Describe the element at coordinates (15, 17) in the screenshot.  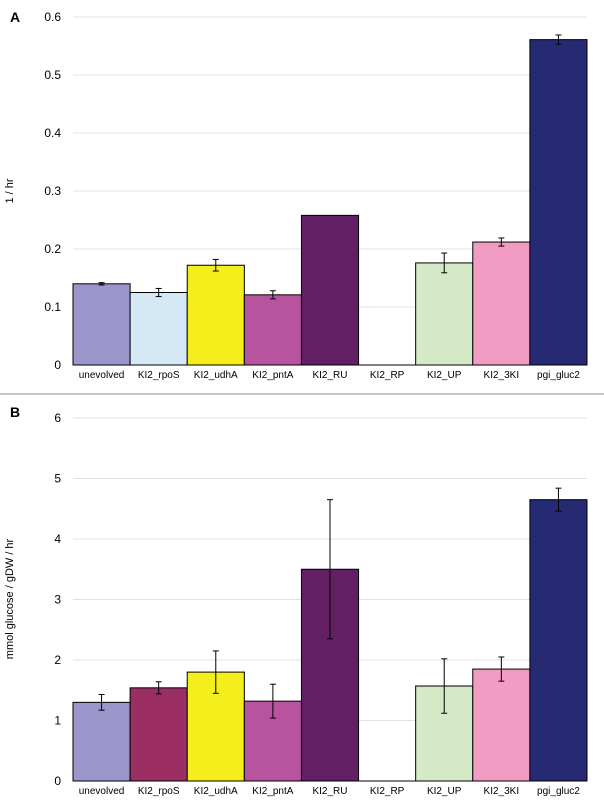
I see `panel-a-letter: A` at that location.